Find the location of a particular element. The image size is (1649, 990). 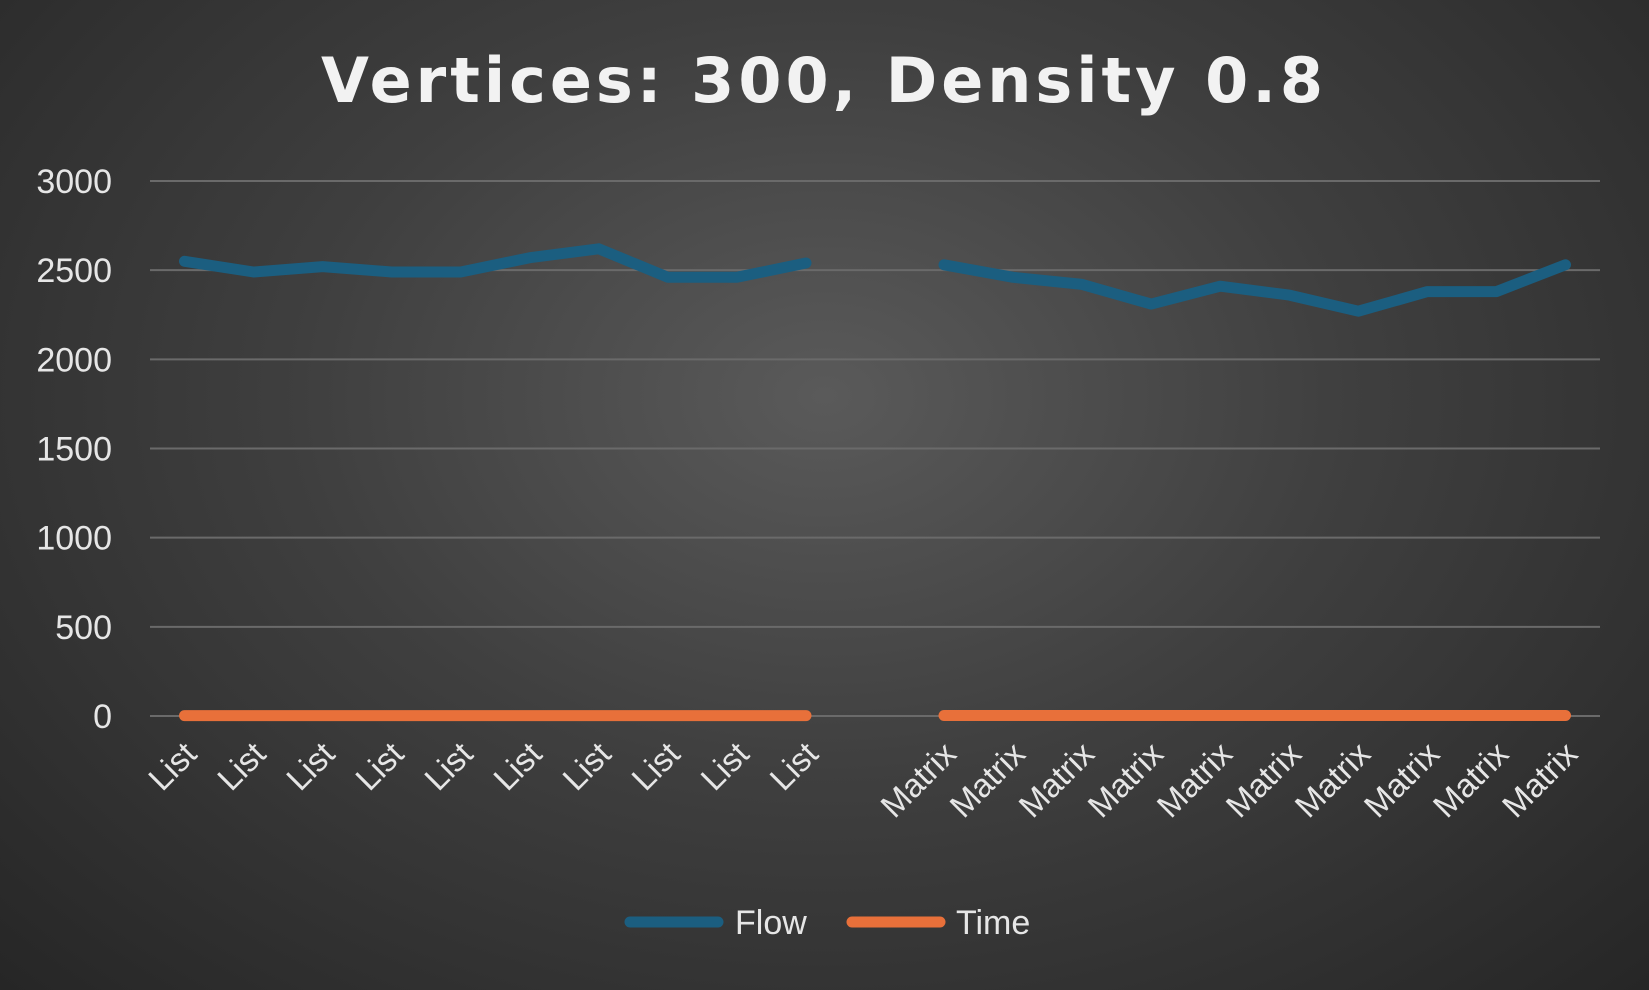

legend-label-flow: Flow is located at coordinates (771, 923).